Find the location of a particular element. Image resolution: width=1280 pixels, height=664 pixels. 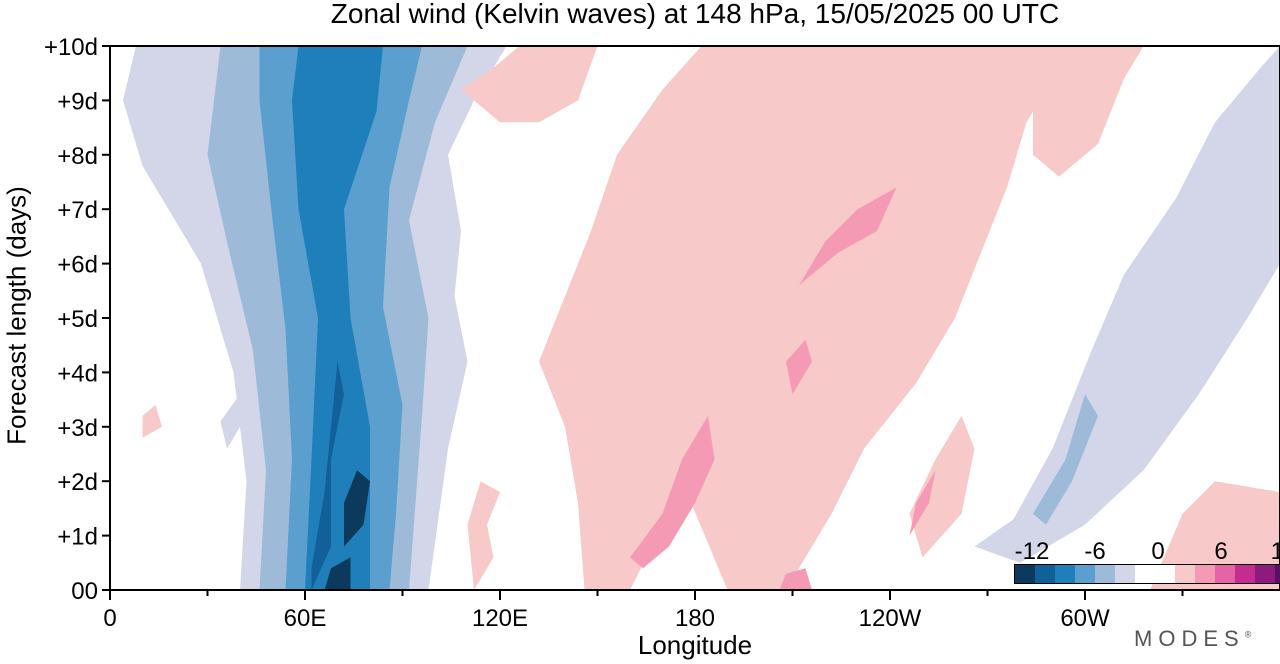

contour-region-westerly-4-c is located at coordinates (799, 367).